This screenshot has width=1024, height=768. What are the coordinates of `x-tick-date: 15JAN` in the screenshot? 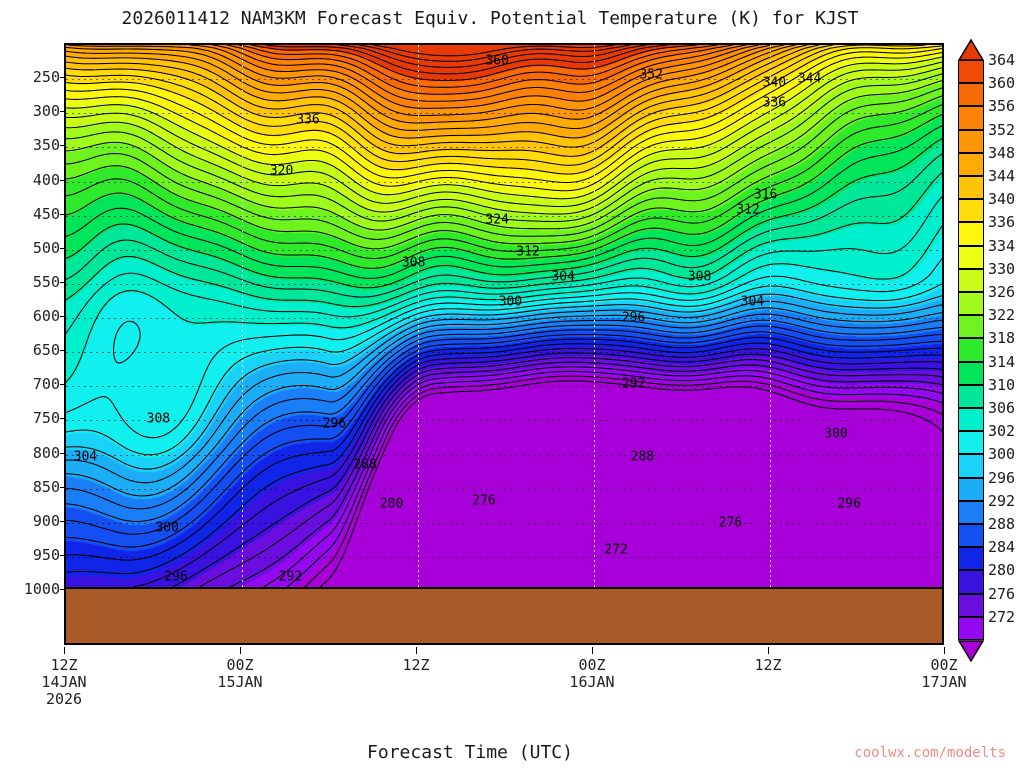 It's located at (240, 682).